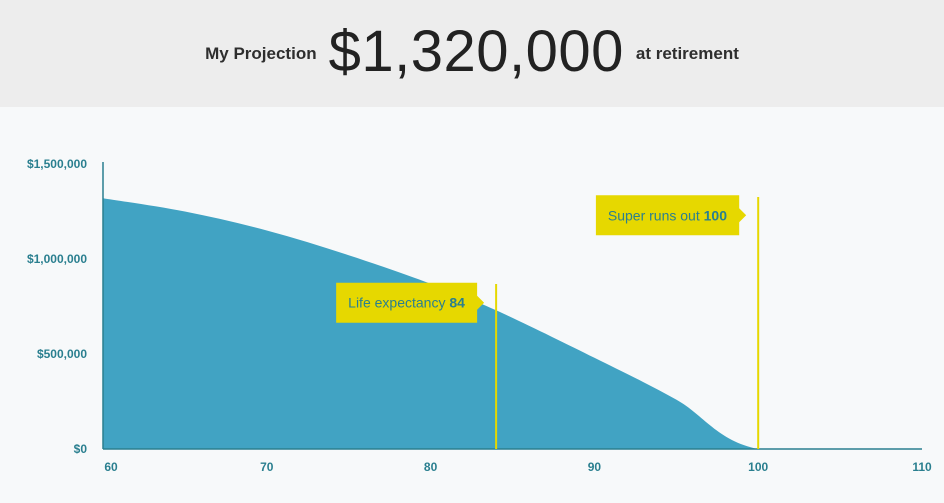 This screenshot has height=503, width=944. What do you see at coordinates (431, 467) in the screenshot?
I see `x-tick-label: 80` at bounding box center [431, 467].